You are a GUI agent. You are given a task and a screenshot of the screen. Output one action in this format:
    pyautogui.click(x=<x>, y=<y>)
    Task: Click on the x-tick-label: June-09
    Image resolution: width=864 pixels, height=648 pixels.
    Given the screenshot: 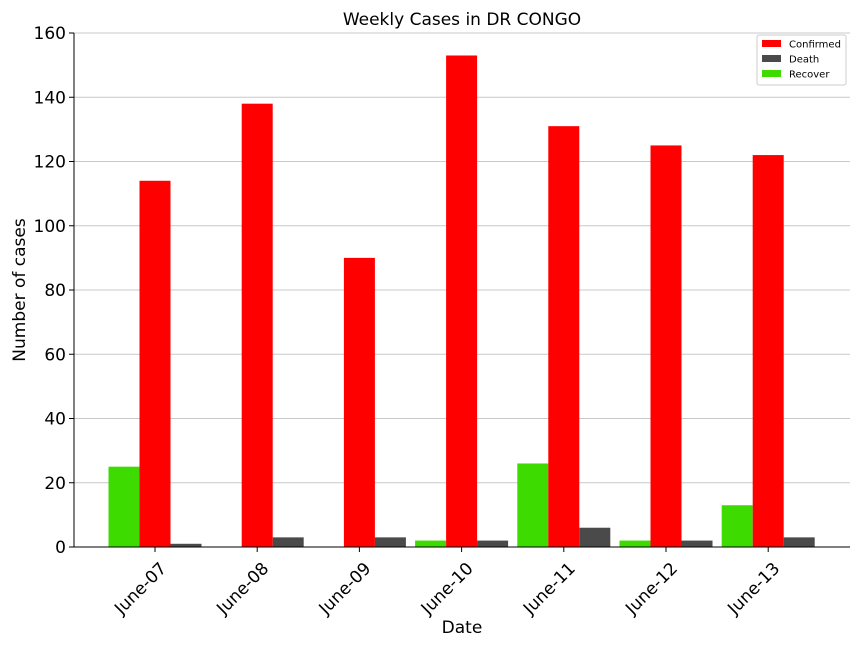 What is the action you would take?
    pyautogui.click(x=345, y=589)
    